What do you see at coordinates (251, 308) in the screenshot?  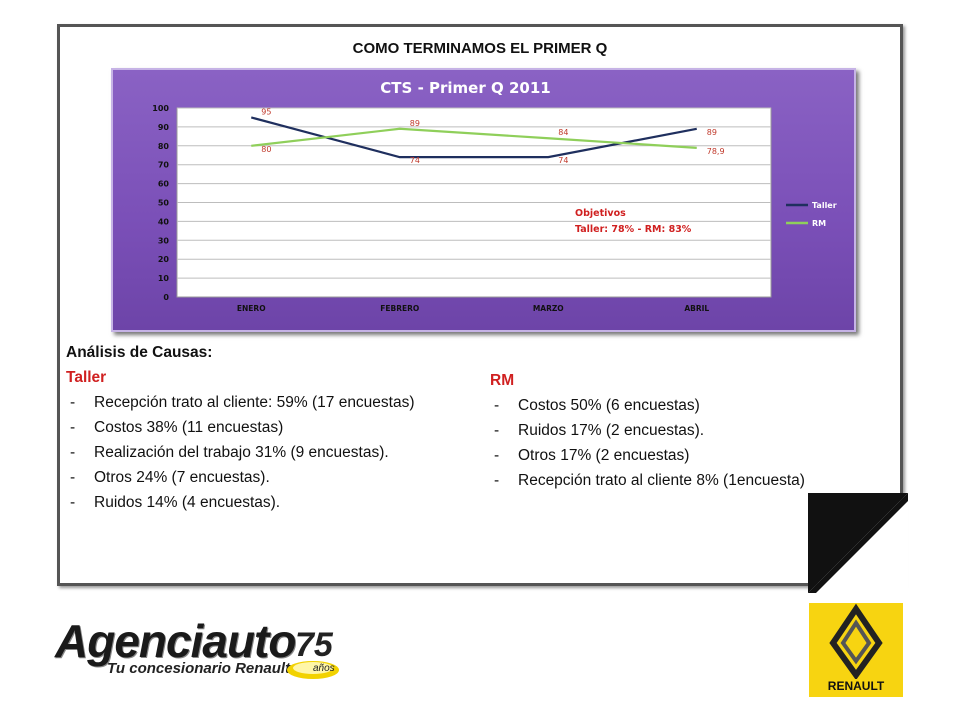 I see `x-tick-label: ENERO` at bounding box center [251, 308].